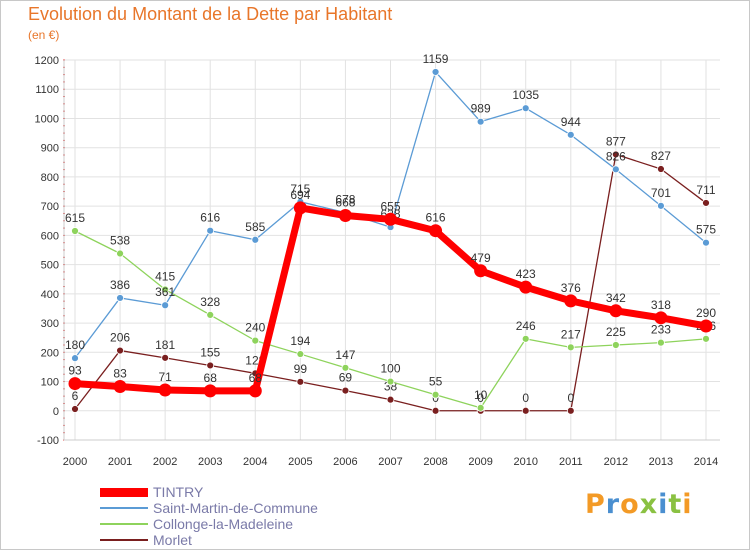 The width and height of the screenshot is (750, 550). Describe the element at coordinates (706, 462) in the screenshot. I see `x-tick-label: 2014` at that location.